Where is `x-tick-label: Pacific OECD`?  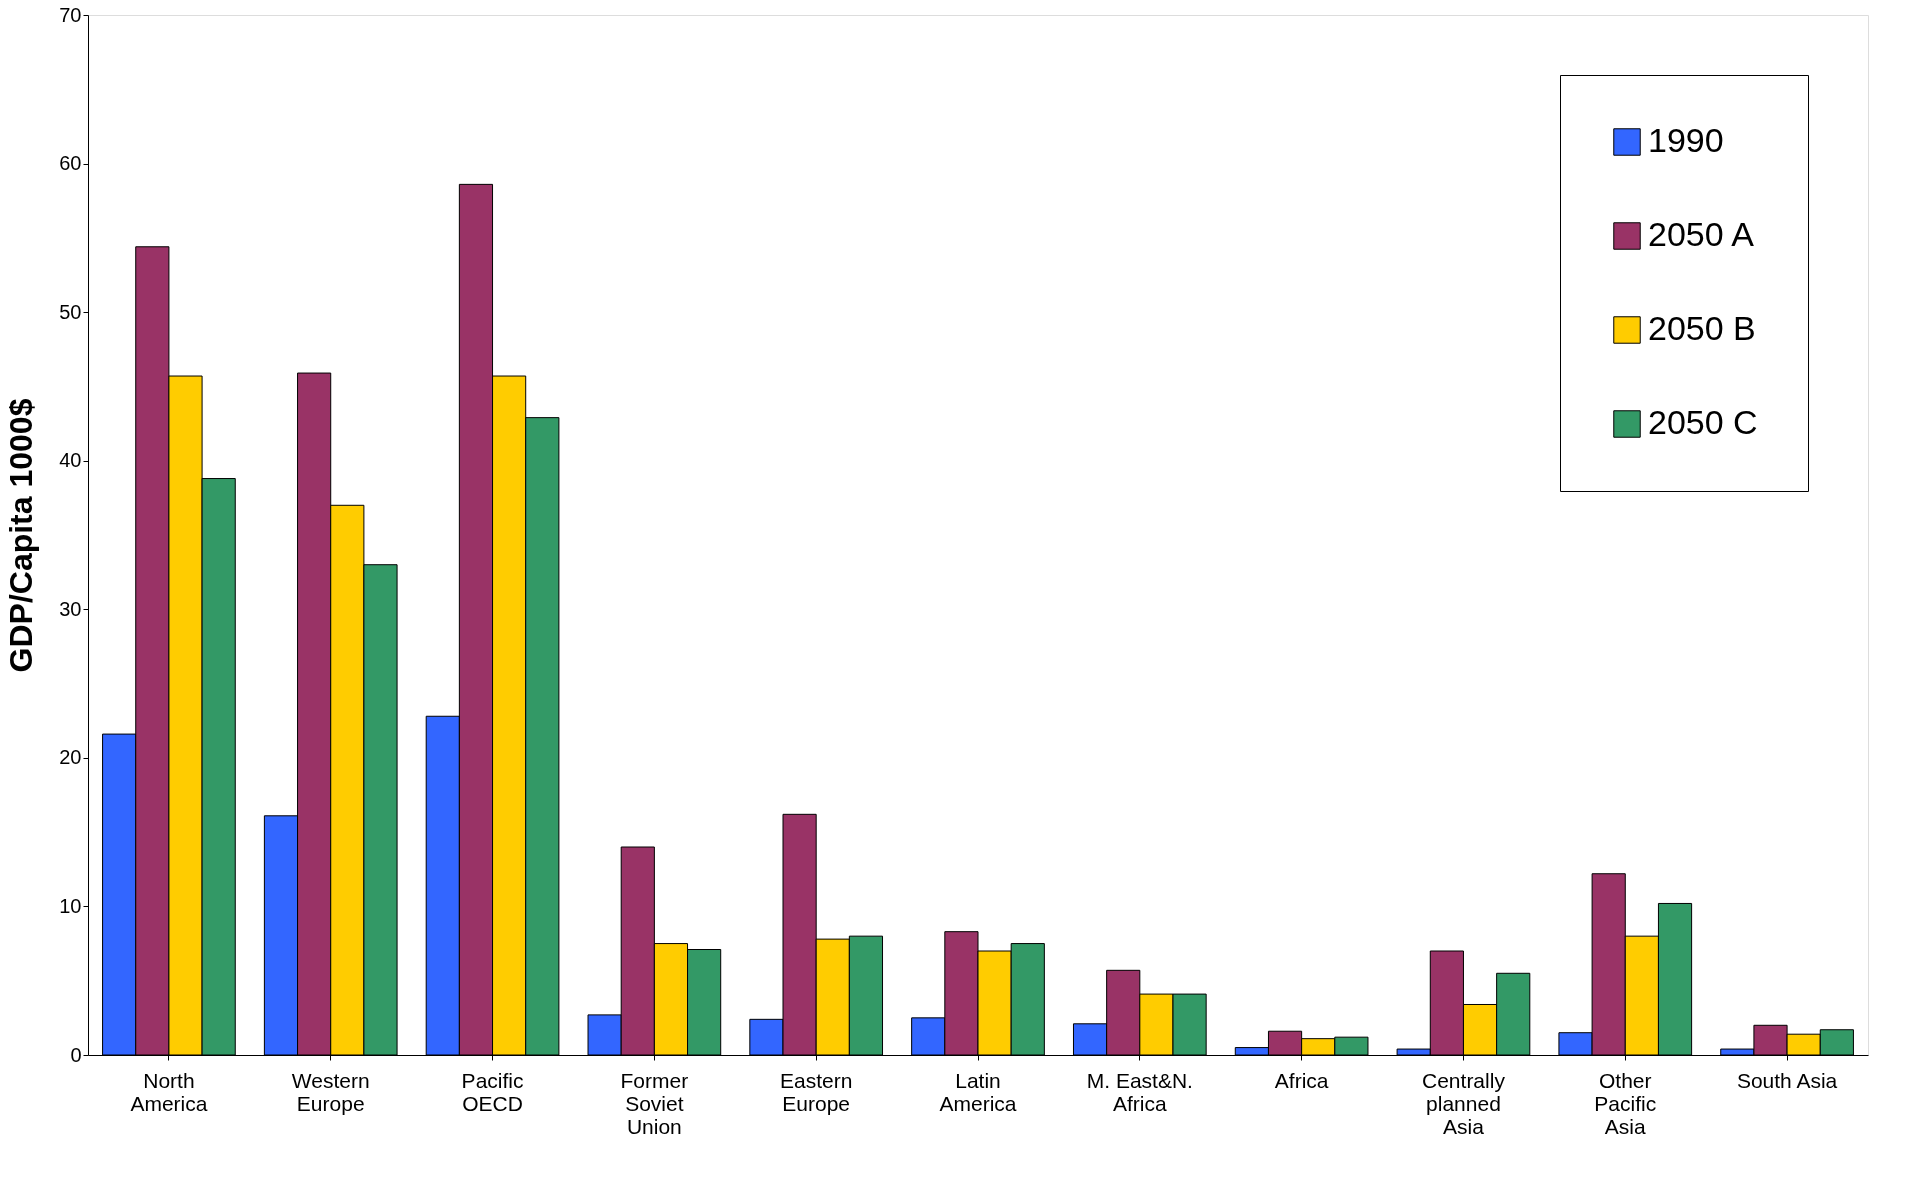 x-tick-label: Pacific OECD is located at coordinates (492, 1091).